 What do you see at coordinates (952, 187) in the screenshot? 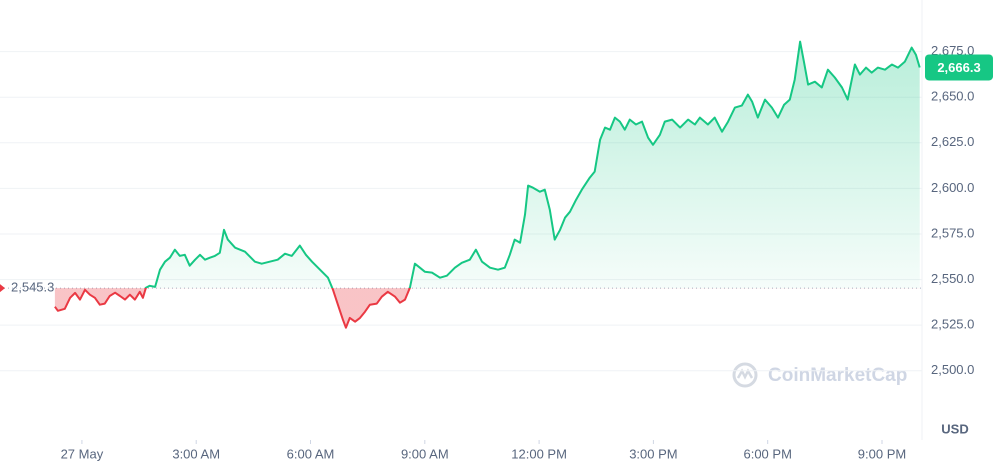
I see `y-tick-label: 2,600.0` at bounding box center [952, 187].